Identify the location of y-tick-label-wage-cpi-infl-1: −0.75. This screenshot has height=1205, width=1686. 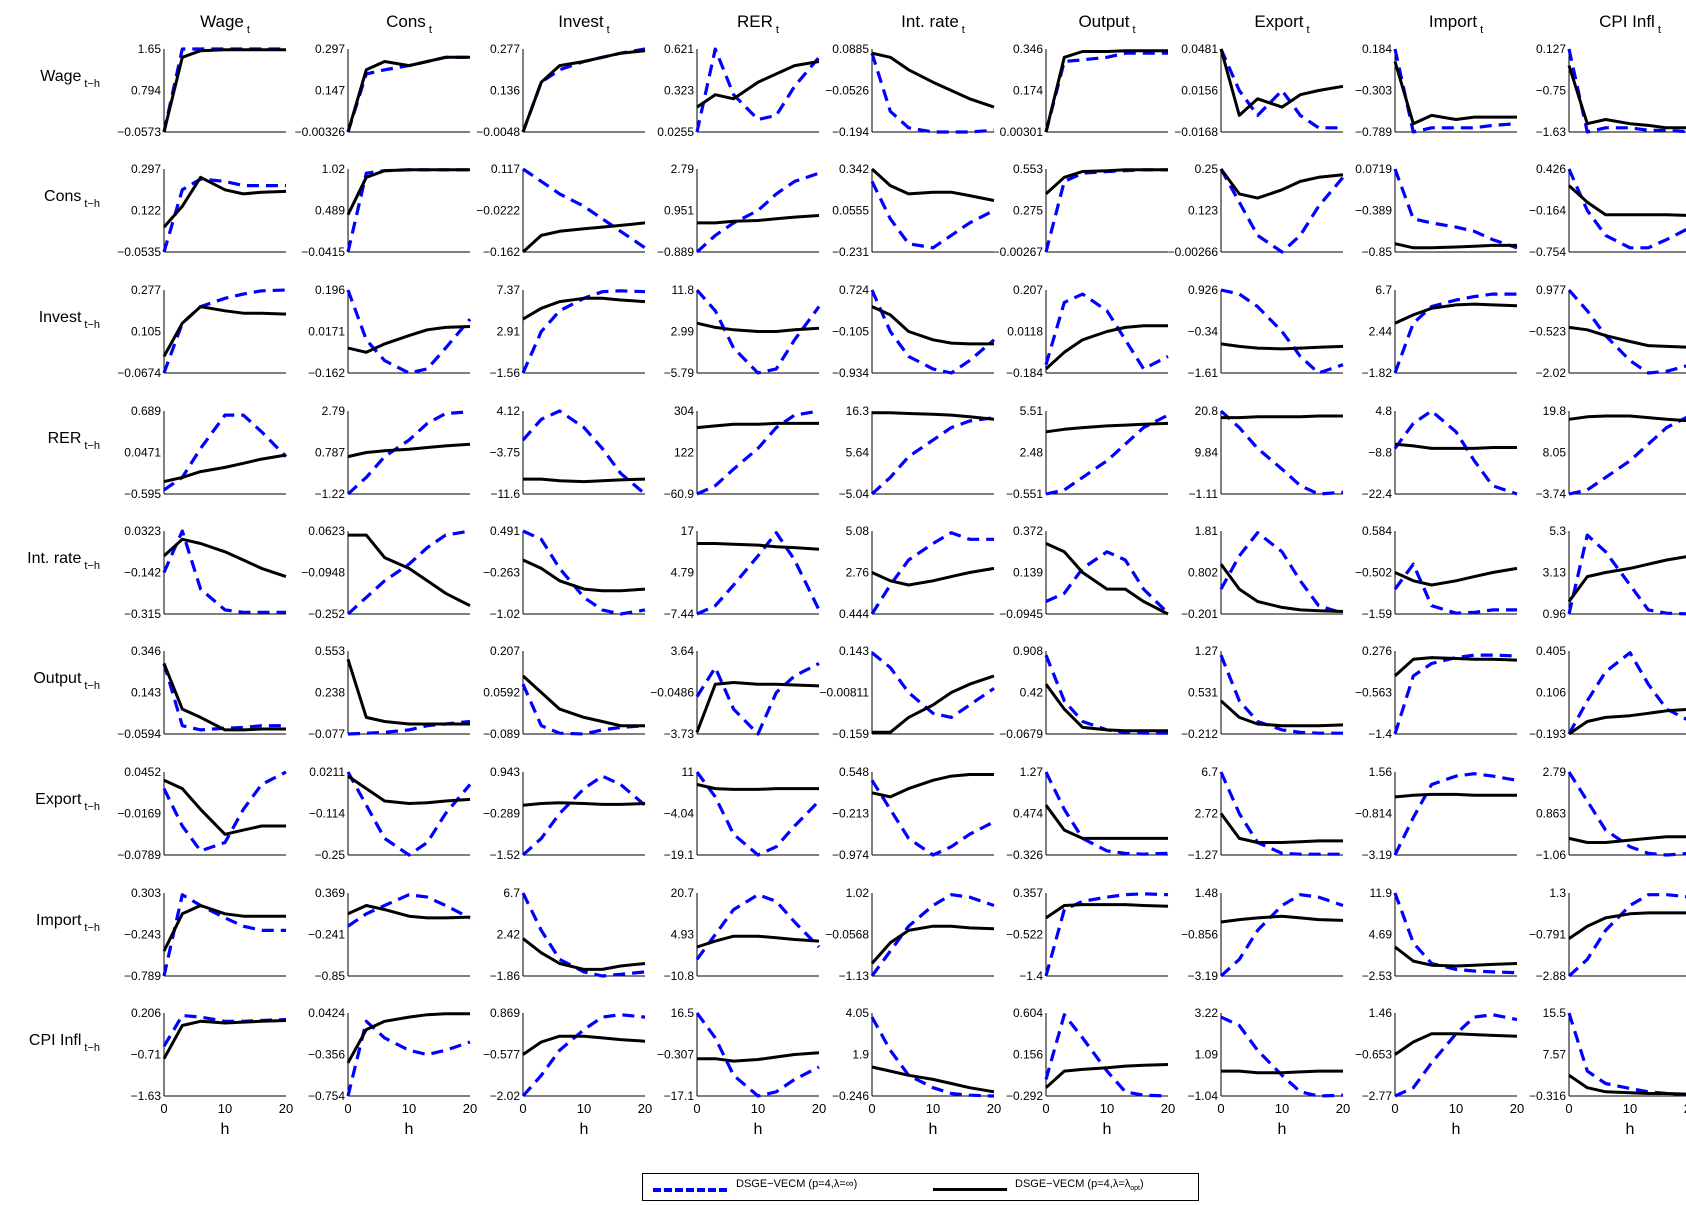
(1551, 91).